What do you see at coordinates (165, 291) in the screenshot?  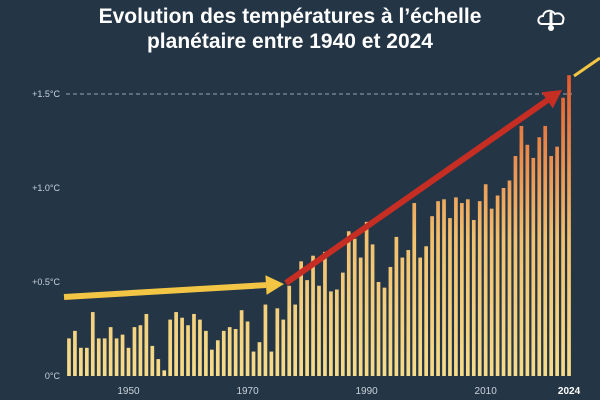 I see `trend-arrow-early-shaft` at bounding box center [165, 291].